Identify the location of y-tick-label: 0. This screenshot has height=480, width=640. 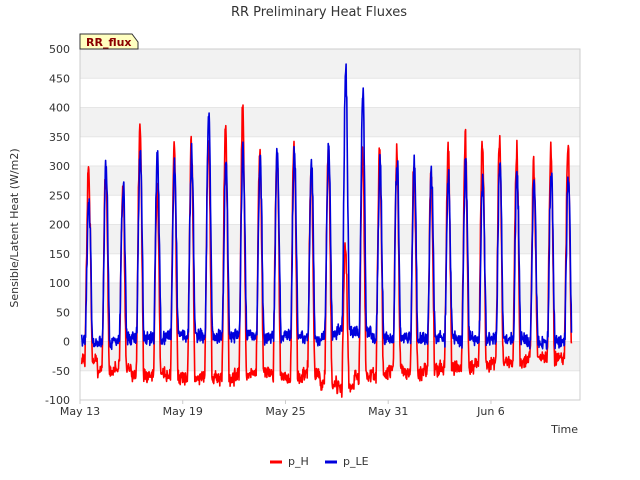
(66, 342).